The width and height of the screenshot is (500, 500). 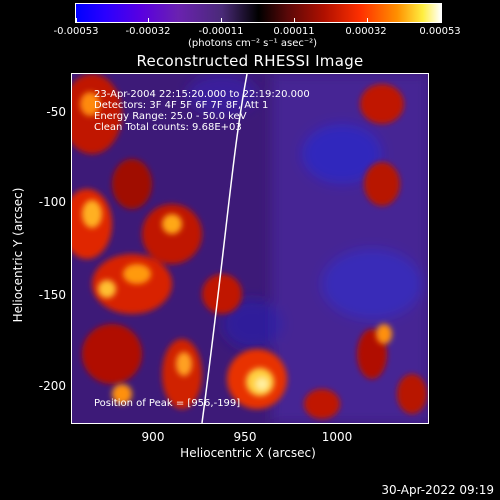 What do you see at coordinates (170, 116) in the screenshot?
I see `info-energy: Energy Range: 25.0 - 50.0 keV` at bounding box center [170, 116].